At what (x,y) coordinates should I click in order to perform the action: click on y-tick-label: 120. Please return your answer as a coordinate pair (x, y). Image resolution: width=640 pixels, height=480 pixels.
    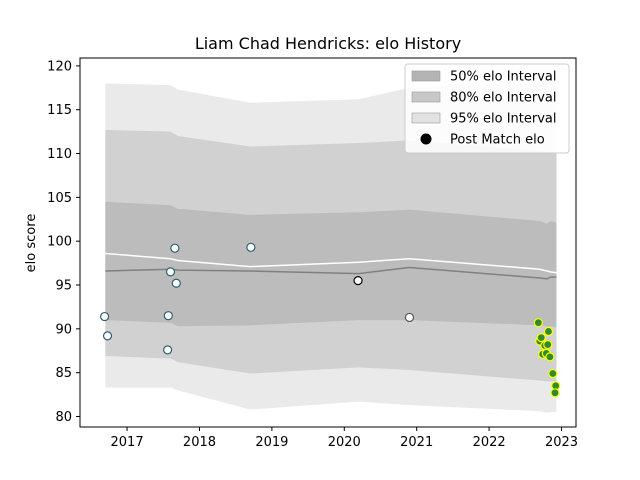
    Looking at the image, I should click on (59, 66).